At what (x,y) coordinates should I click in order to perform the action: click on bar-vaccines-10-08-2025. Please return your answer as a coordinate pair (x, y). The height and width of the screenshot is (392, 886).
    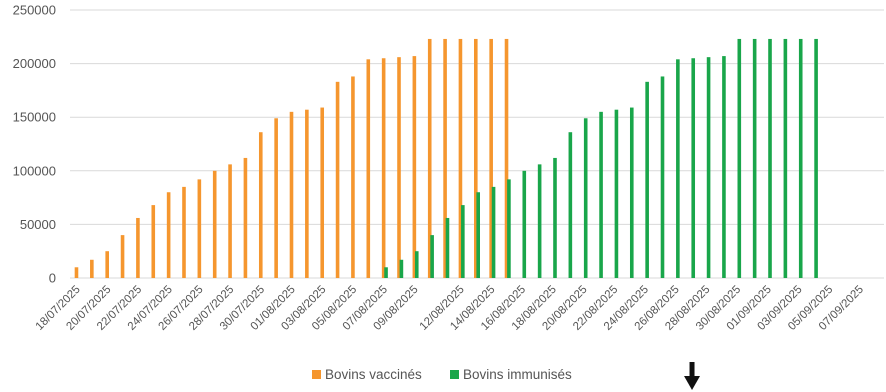
    Looking at the image, I should click on (429, 158).